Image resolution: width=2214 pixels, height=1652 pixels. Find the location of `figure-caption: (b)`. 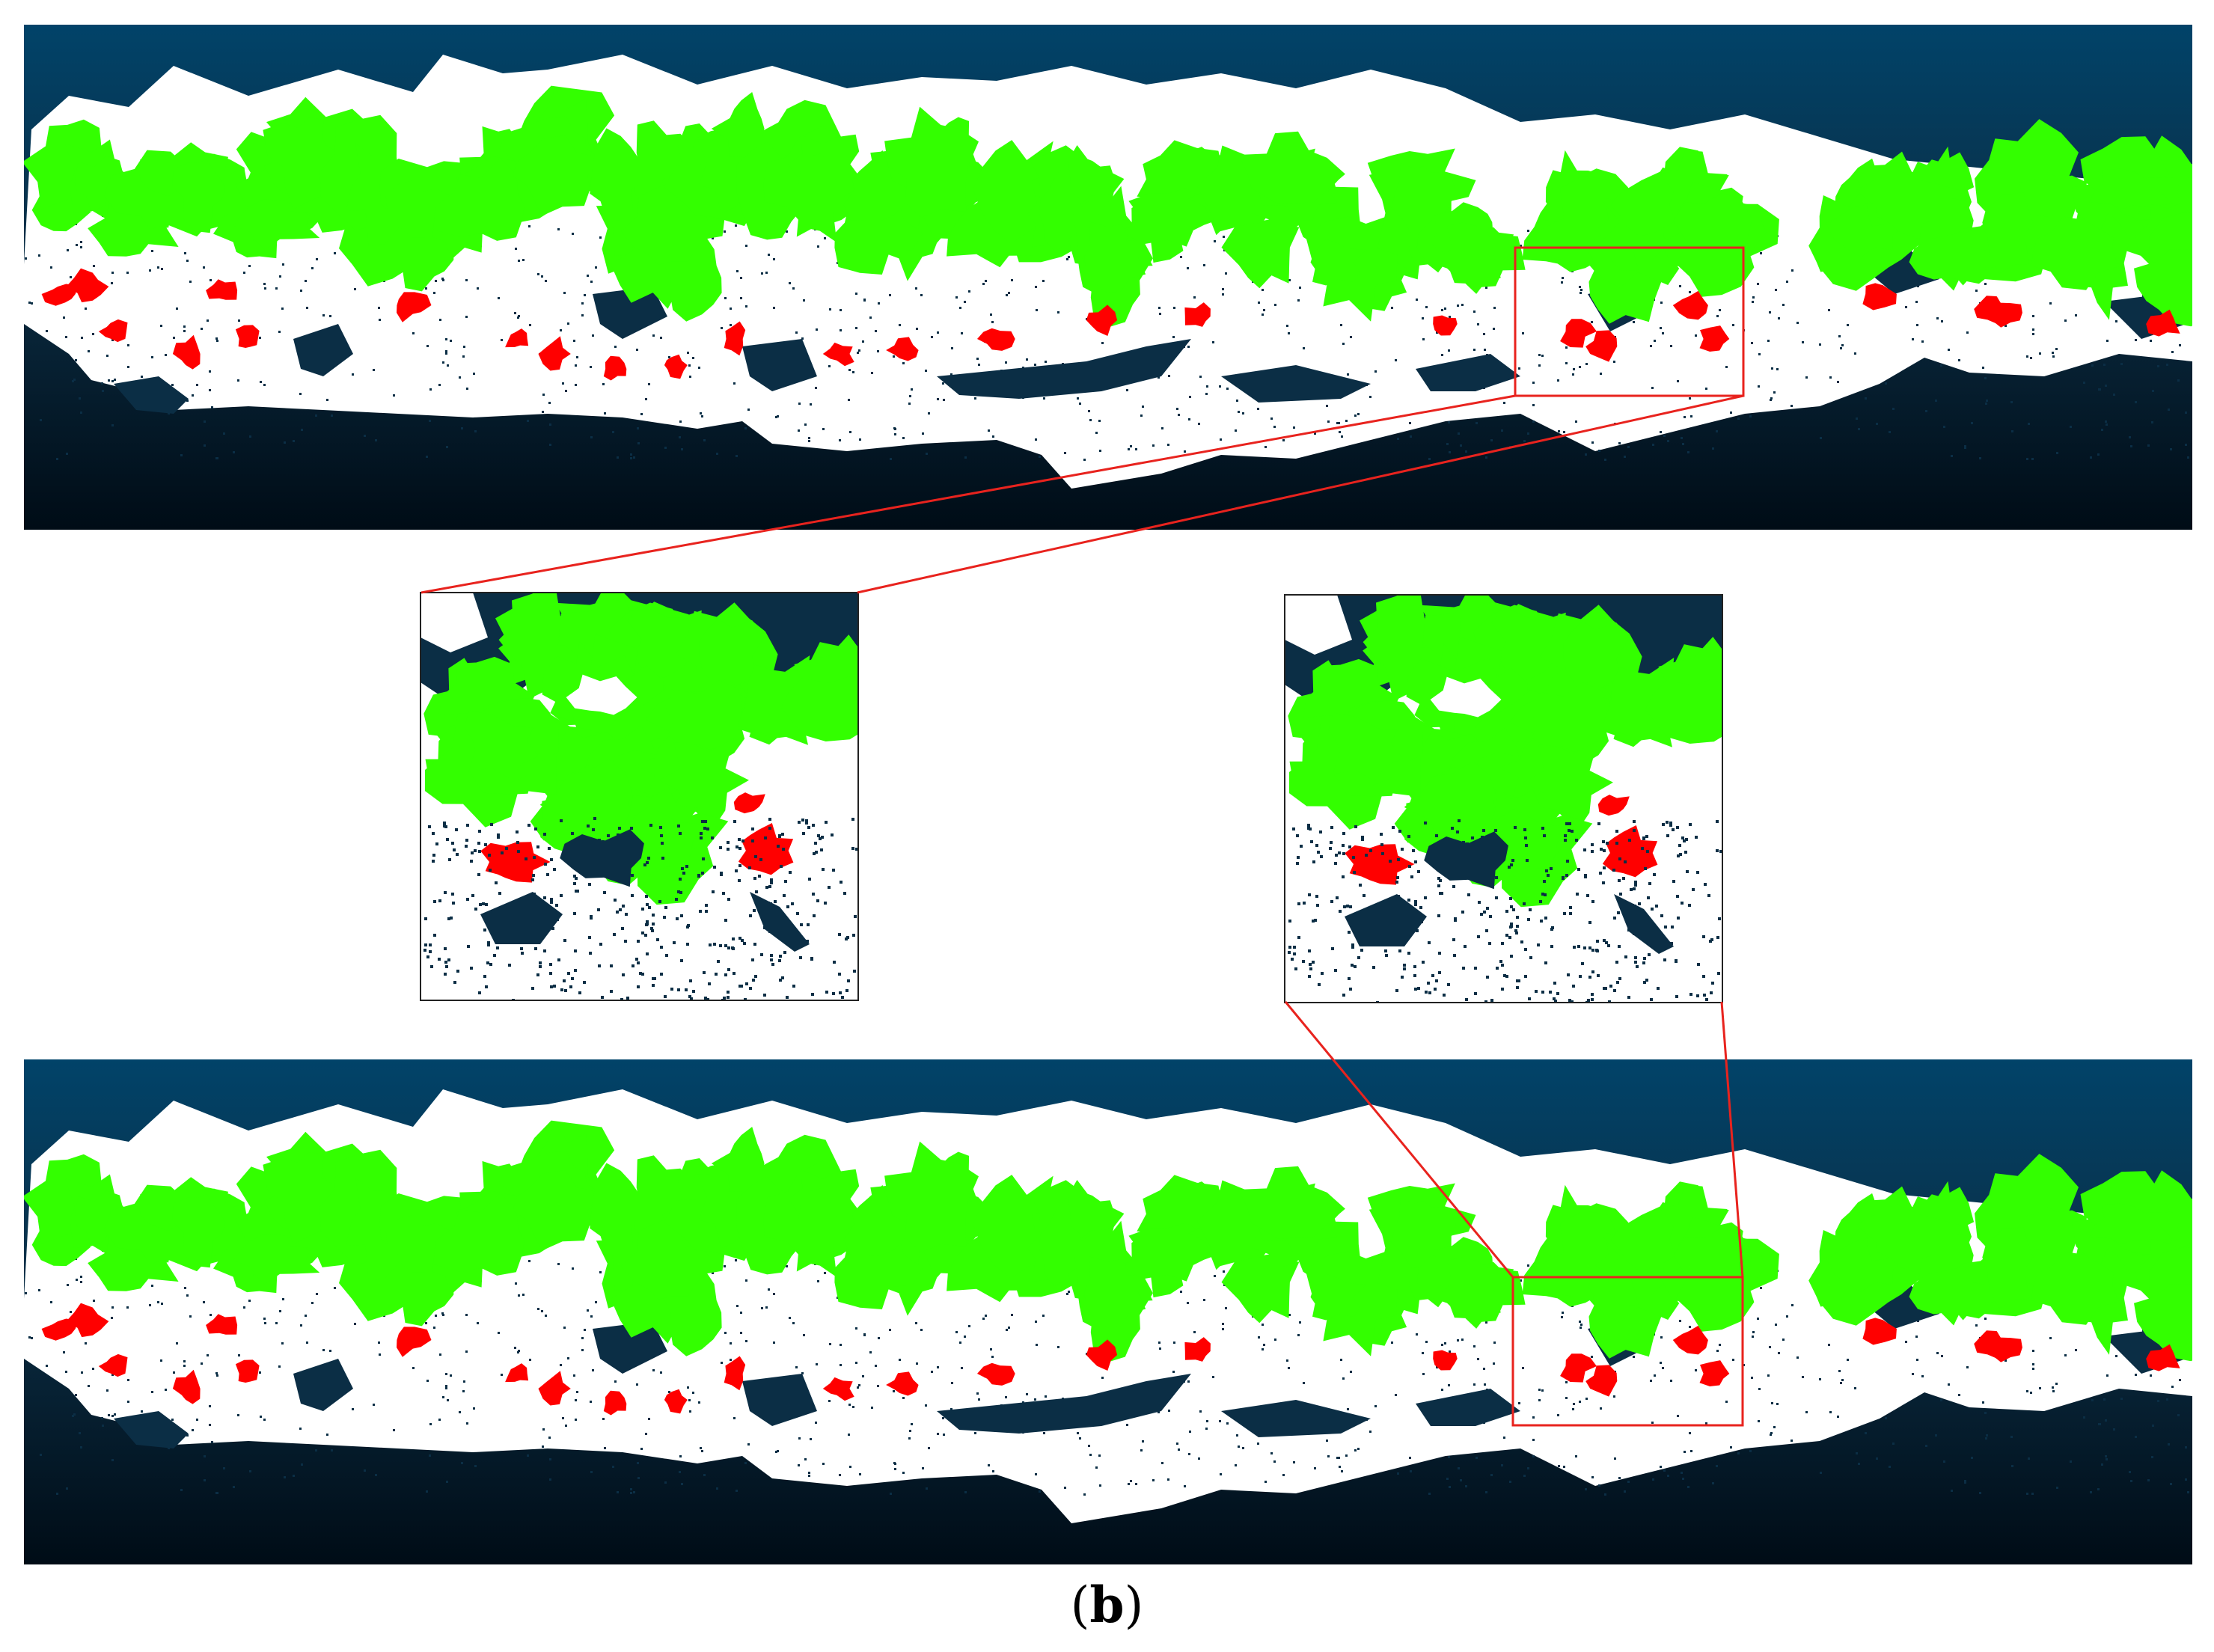

figure-caption: (b) is located at coordinates (1107, 1605).